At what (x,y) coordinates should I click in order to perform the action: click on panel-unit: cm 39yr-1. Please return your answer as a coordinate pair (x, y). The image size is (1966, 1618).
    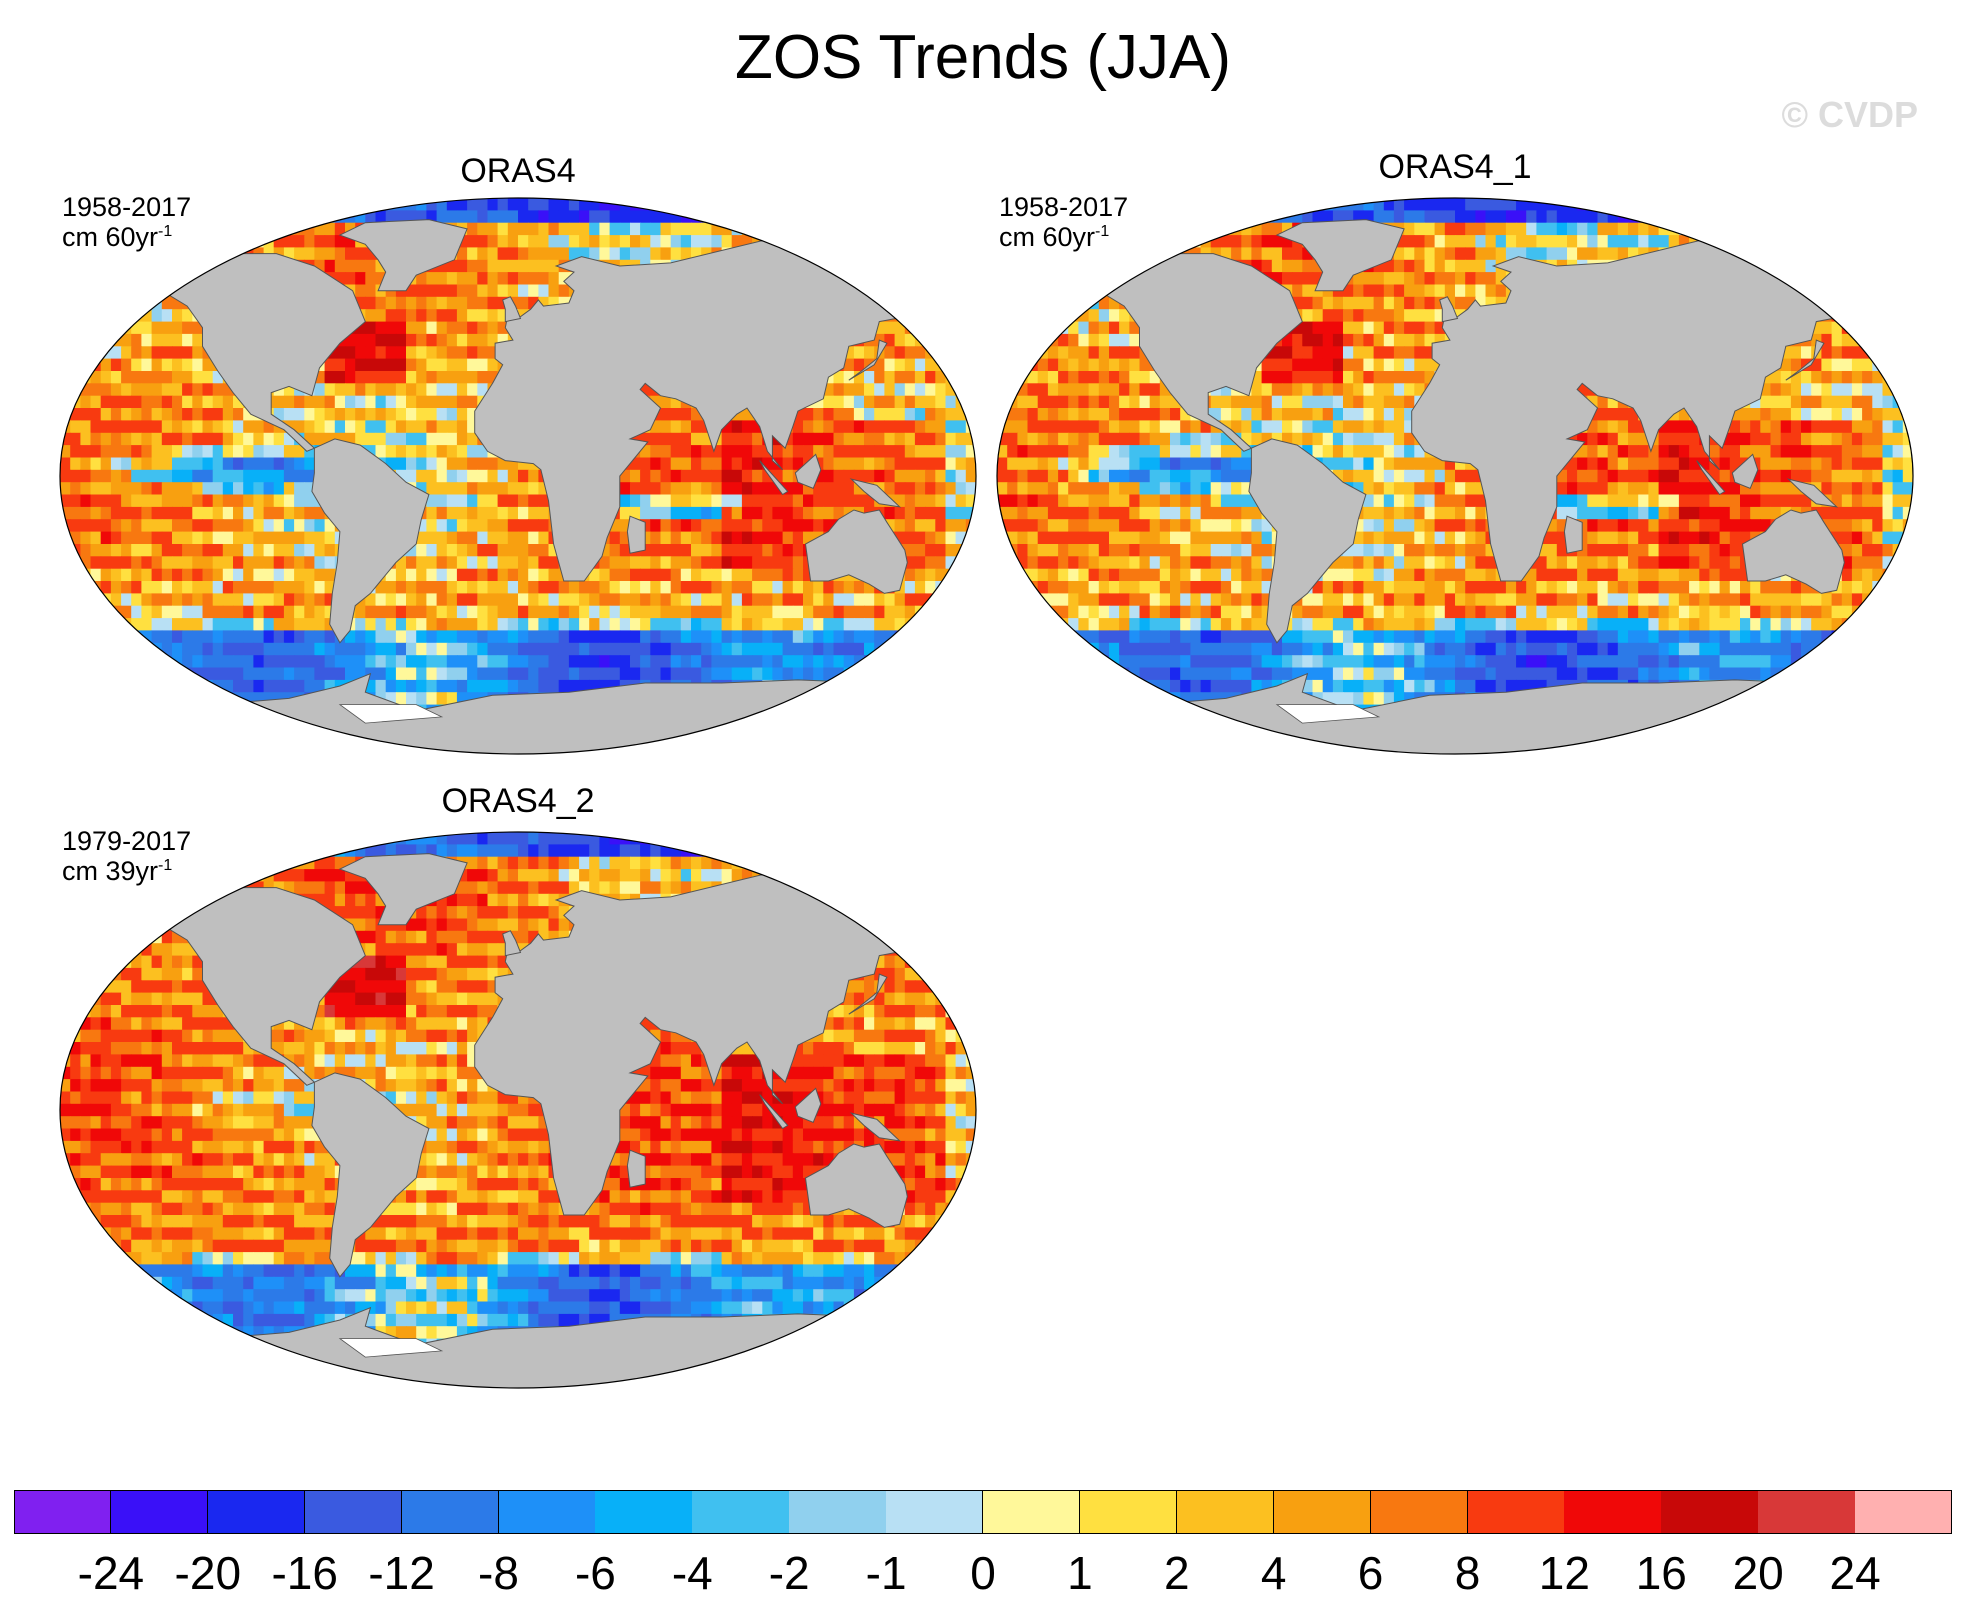
    Looking at the image, I should click on (117, 871).